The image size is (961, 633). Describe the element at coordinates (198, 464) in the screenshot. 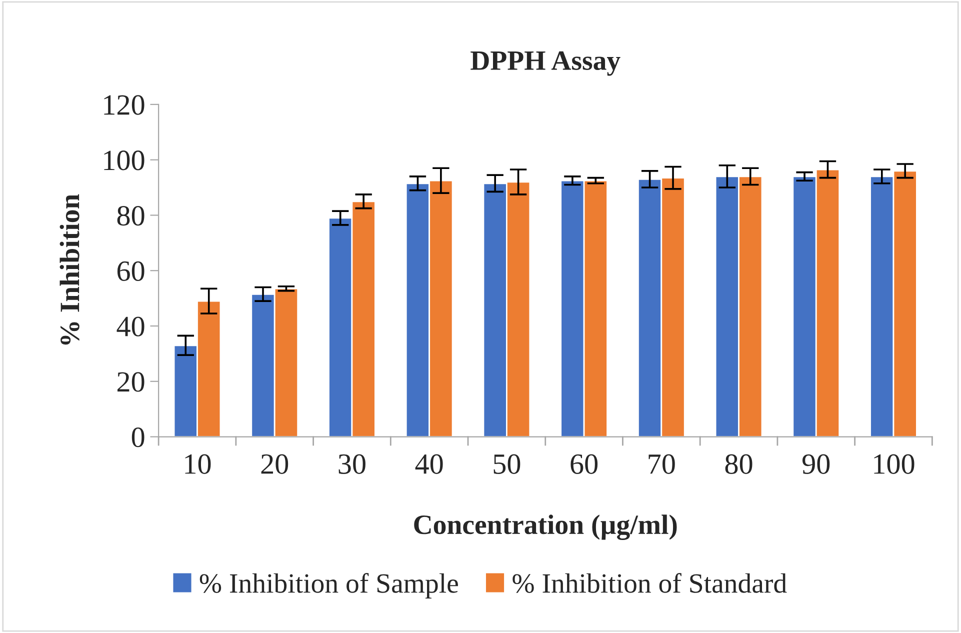

I see `x-tick-label: 10` at that location.